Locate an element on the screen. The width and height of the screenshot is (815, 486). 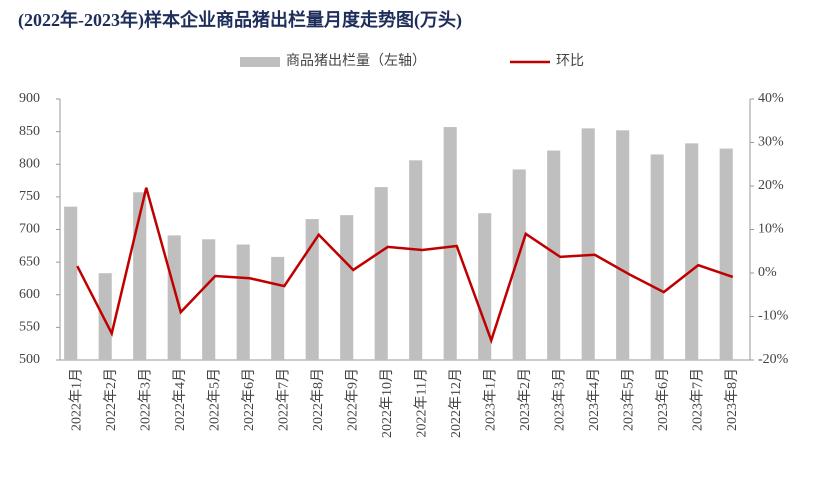
x-tick-label: 2022年7月 is located at coordinates (283, 399).